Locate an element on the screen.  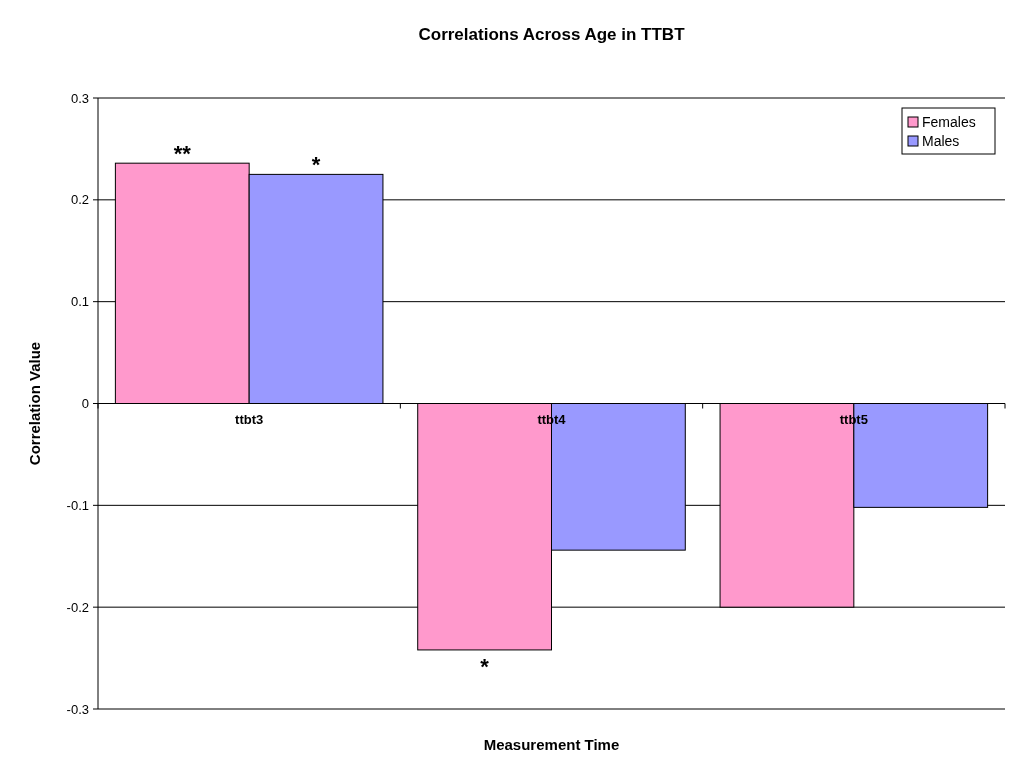
chart-title: Correlations Across Age in TTBT is located at coordinates (552, 34).